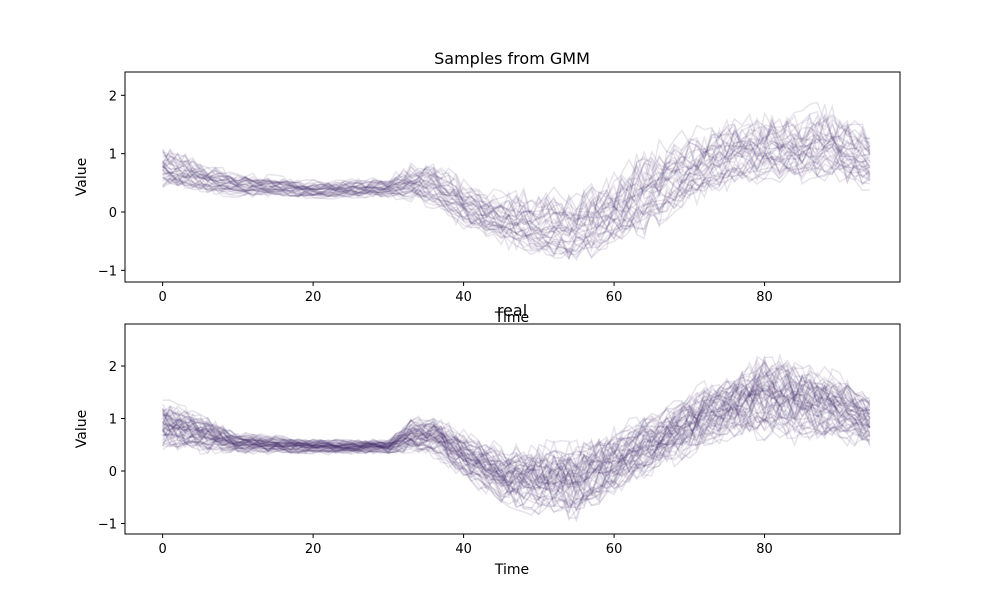 The height and width of the screenshot is (600, 1000). Describe the element at coordinates (113, 472) in the screenshot. I see `real-y-tick-label: 0` at that location.